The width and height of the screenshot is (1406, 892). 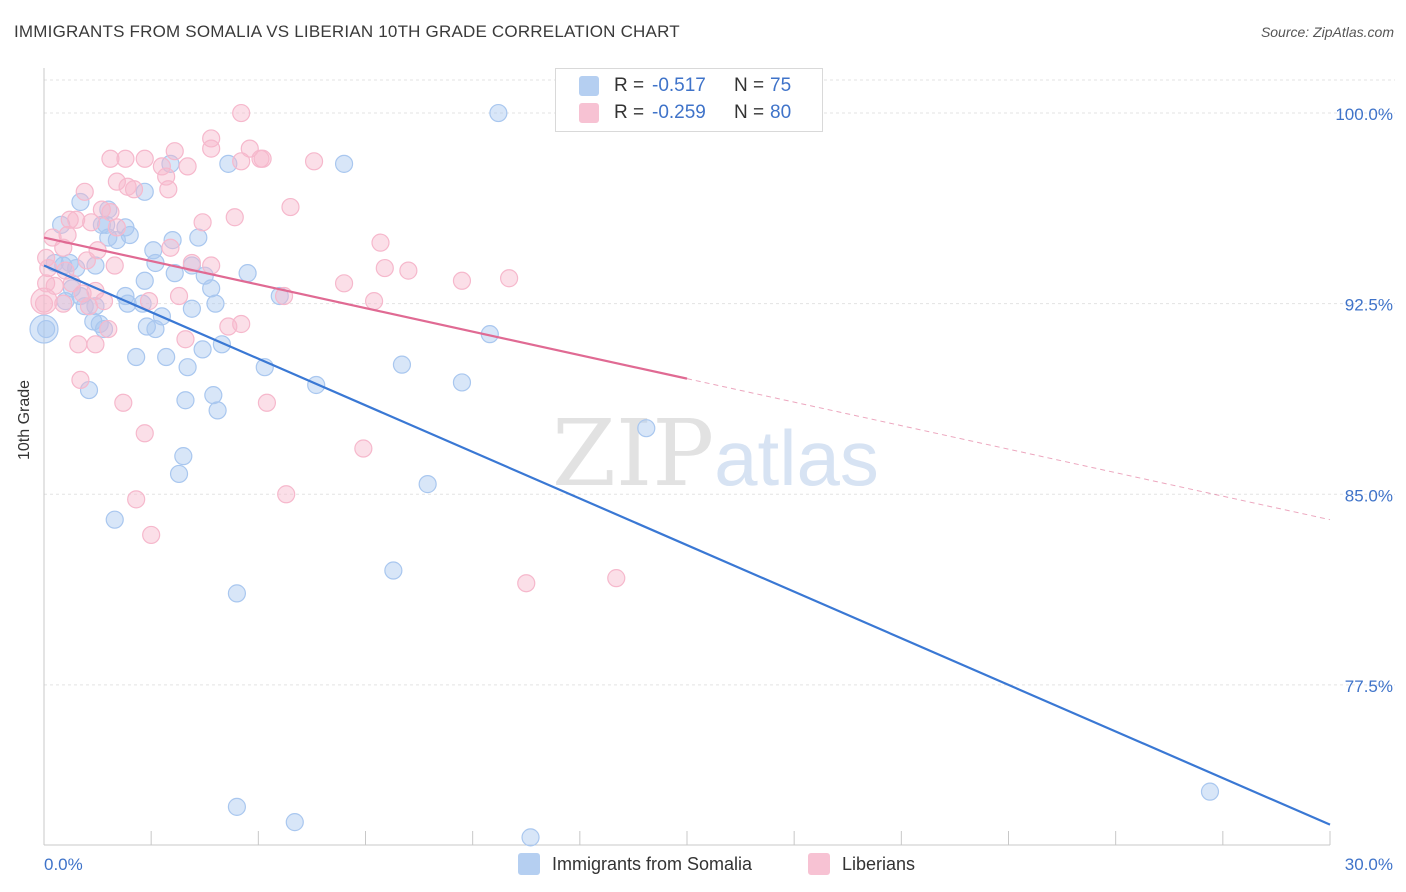 I want to click on x-tick-label: 0.0%, so click(x=63, y=864).